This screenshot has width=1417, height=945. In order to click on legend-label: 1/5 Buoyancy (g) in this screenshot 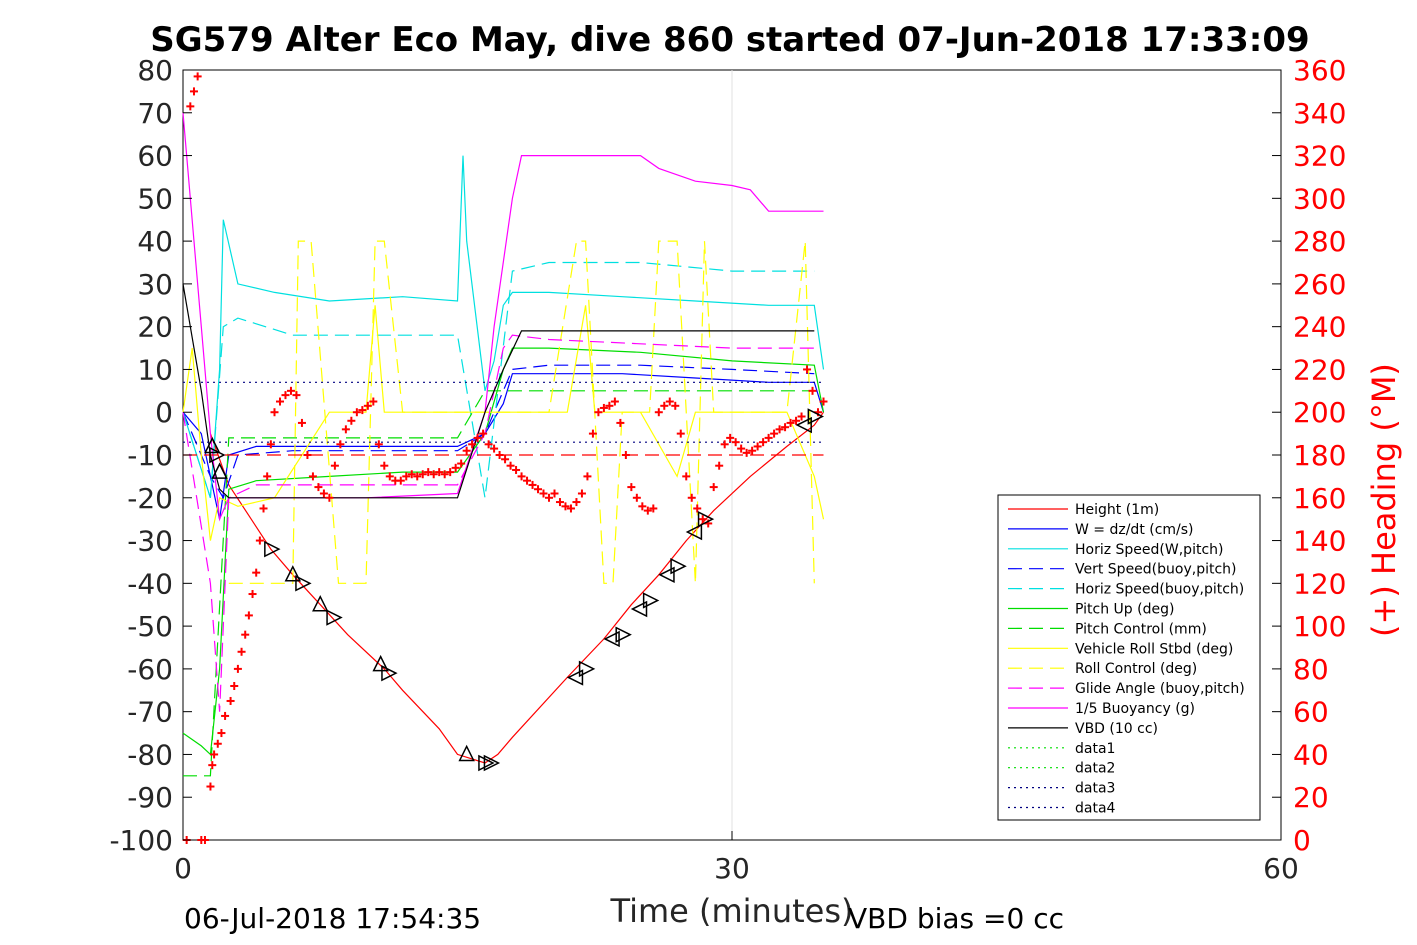, I will do `click(1135, 709)`.